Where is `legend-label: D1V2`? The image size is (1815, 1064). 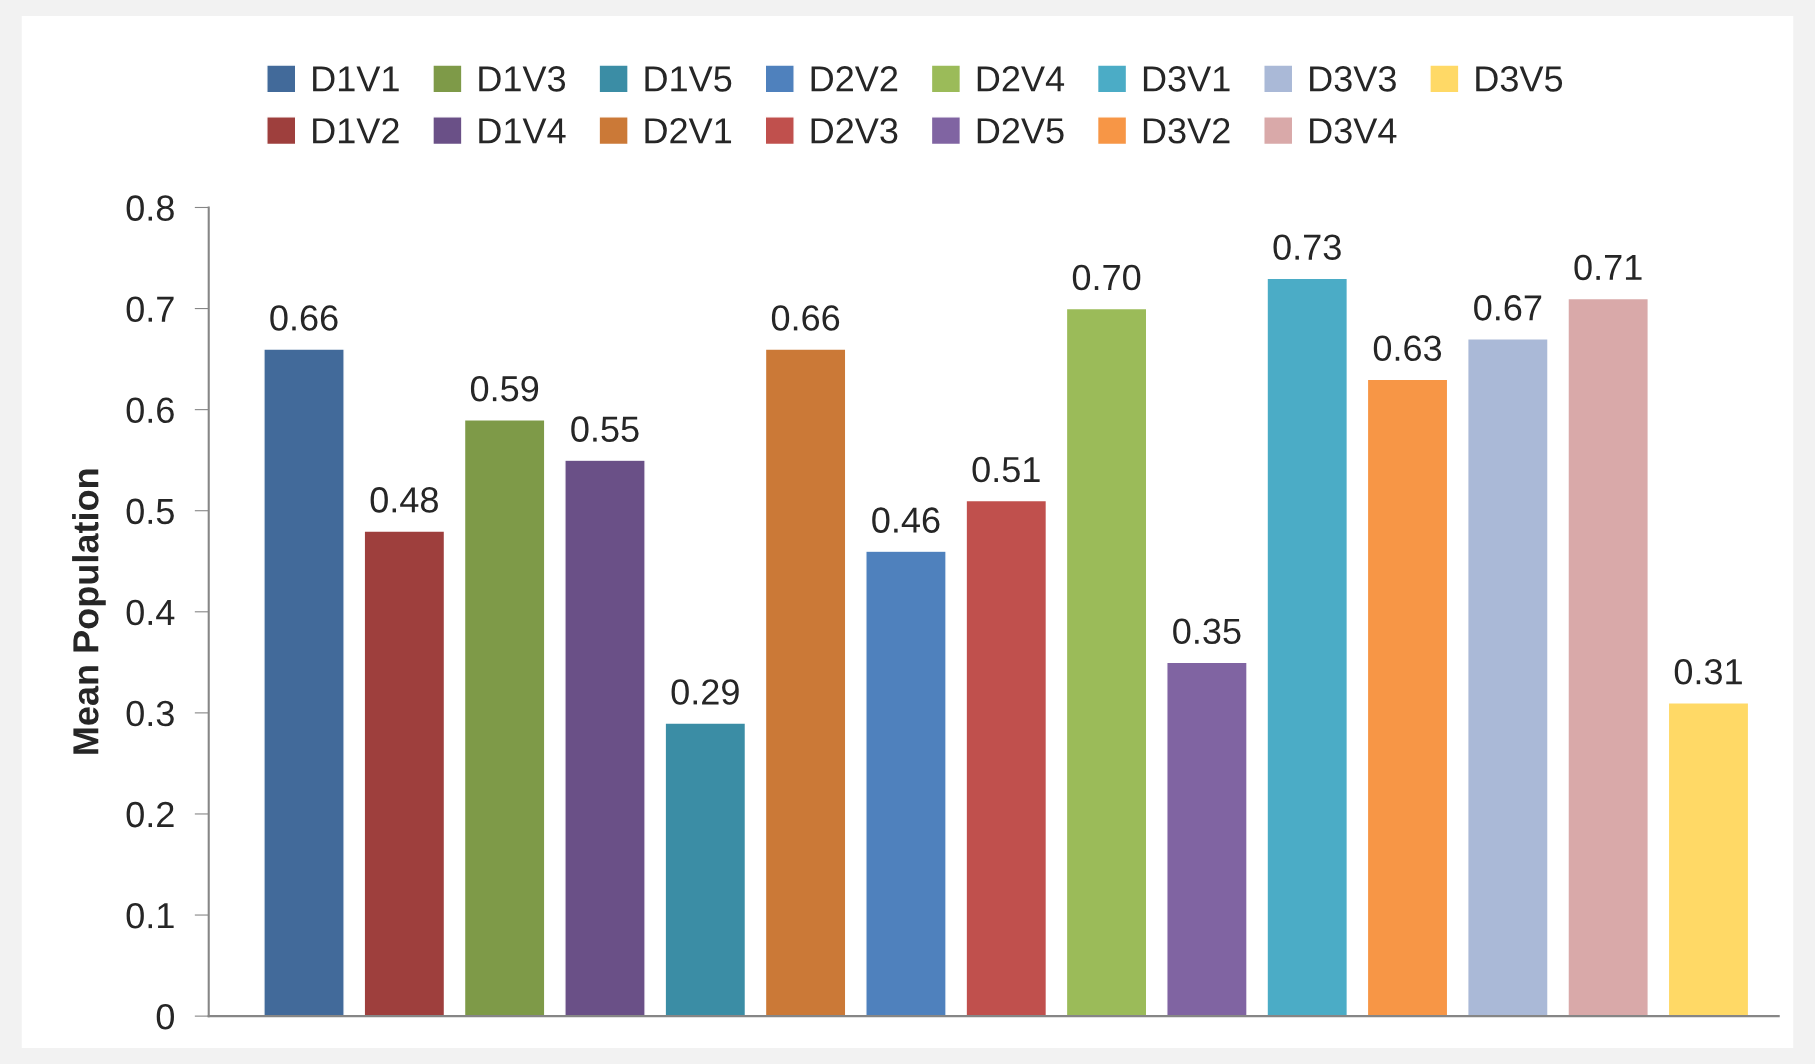
legend-label: D1V2 is located at coordinates (356, 131).